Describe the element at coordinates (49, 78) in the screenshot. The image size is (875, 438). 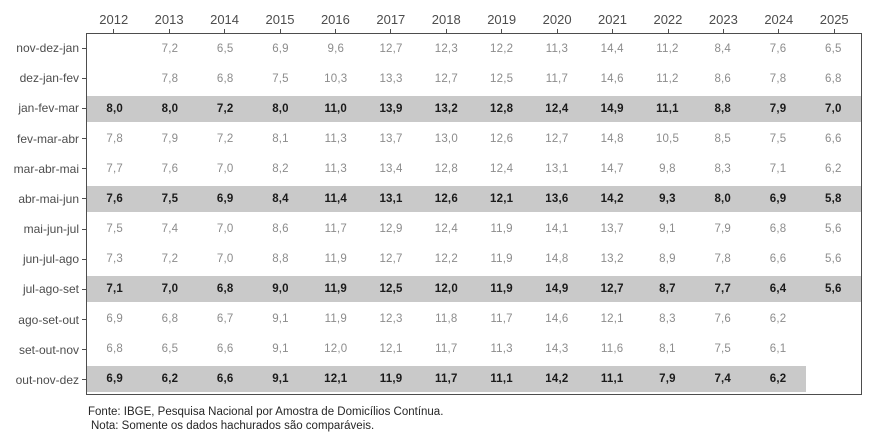
I see `row-label-text: dez-jan-fev` at that location.